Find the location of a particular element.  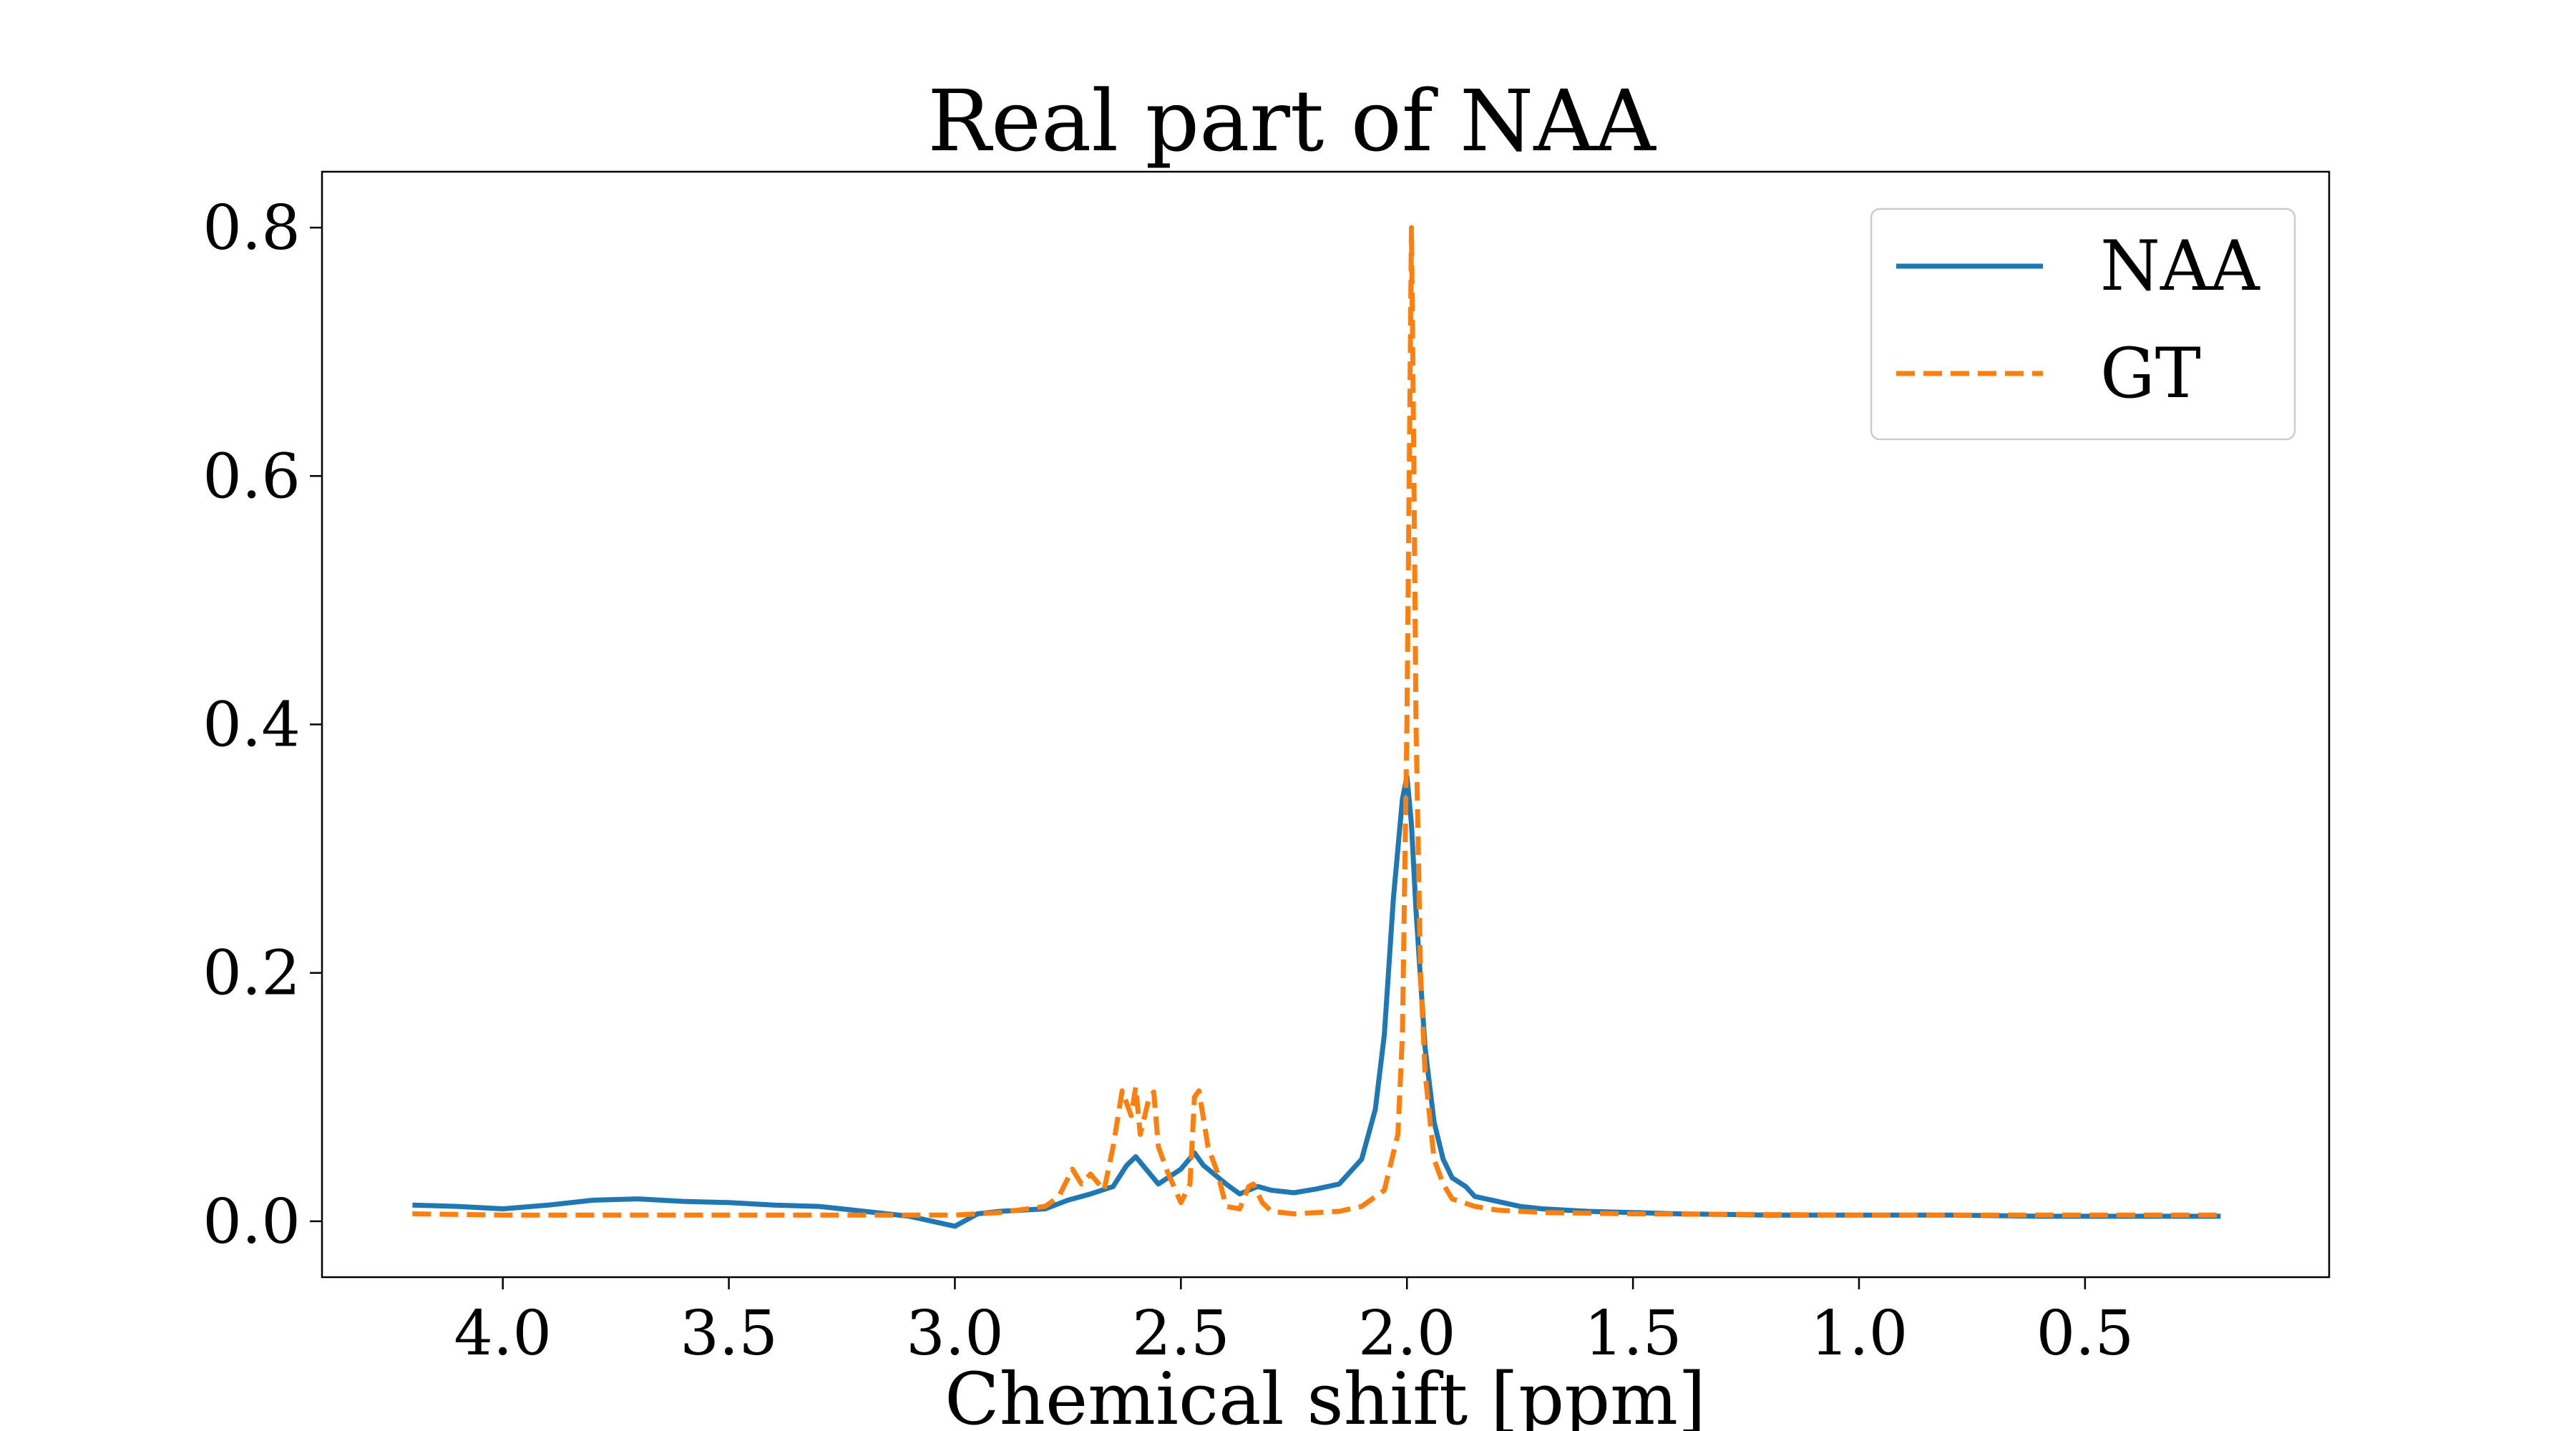

x-tick-label: 1.0 is located at coordinates (1859, 1333).